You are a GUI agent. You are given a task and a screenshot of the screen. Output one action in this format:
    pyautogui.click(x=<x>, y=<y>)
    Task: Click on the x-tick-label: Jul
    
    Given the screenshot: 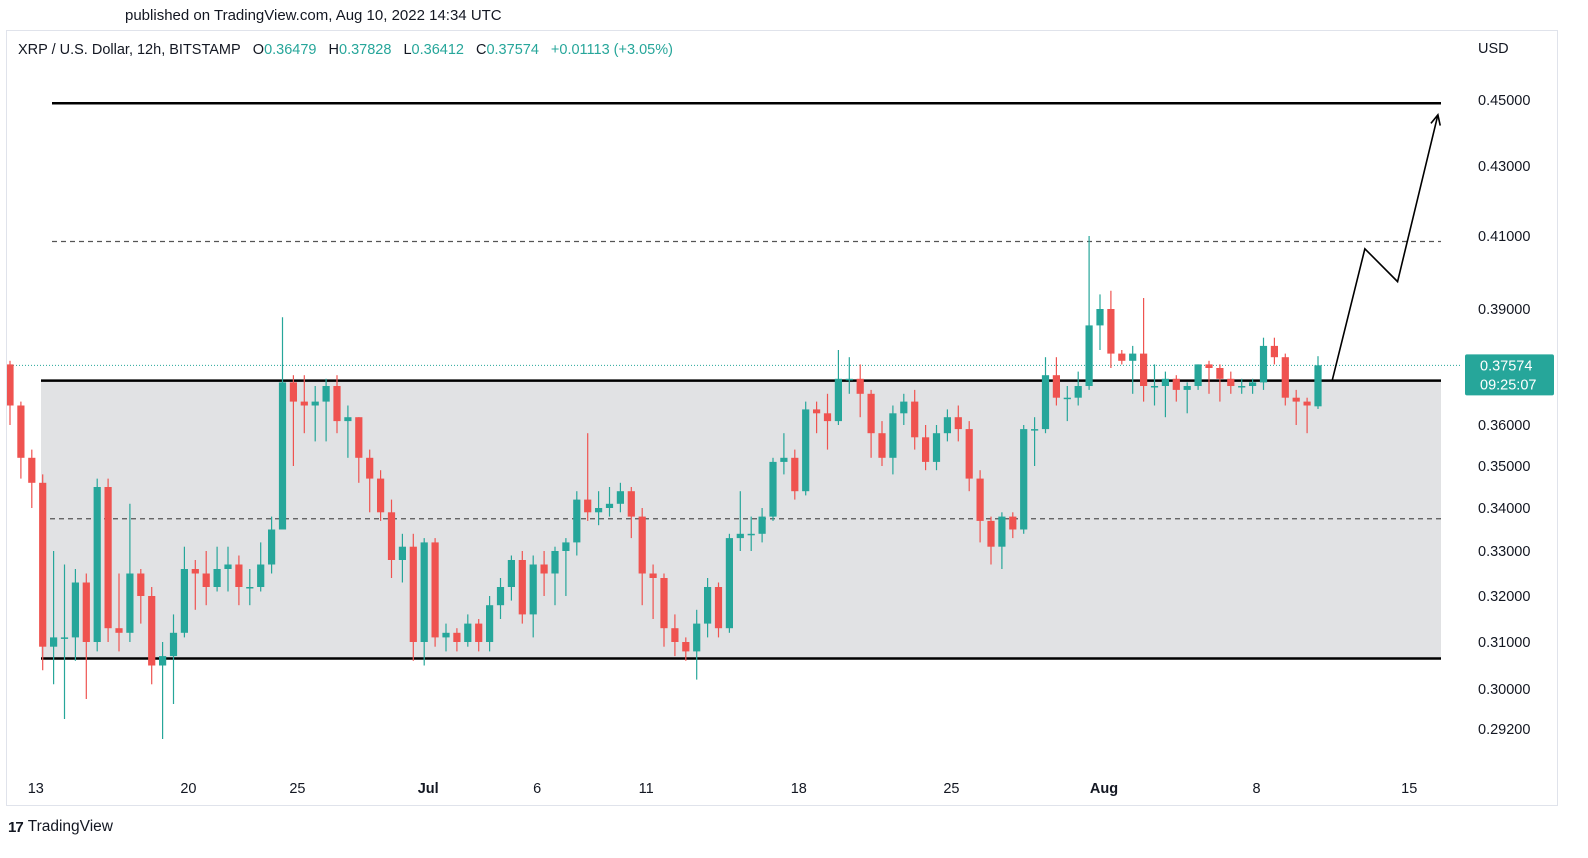 What is the action you would take?
    pyautogui.click(x=428, y=789)
    